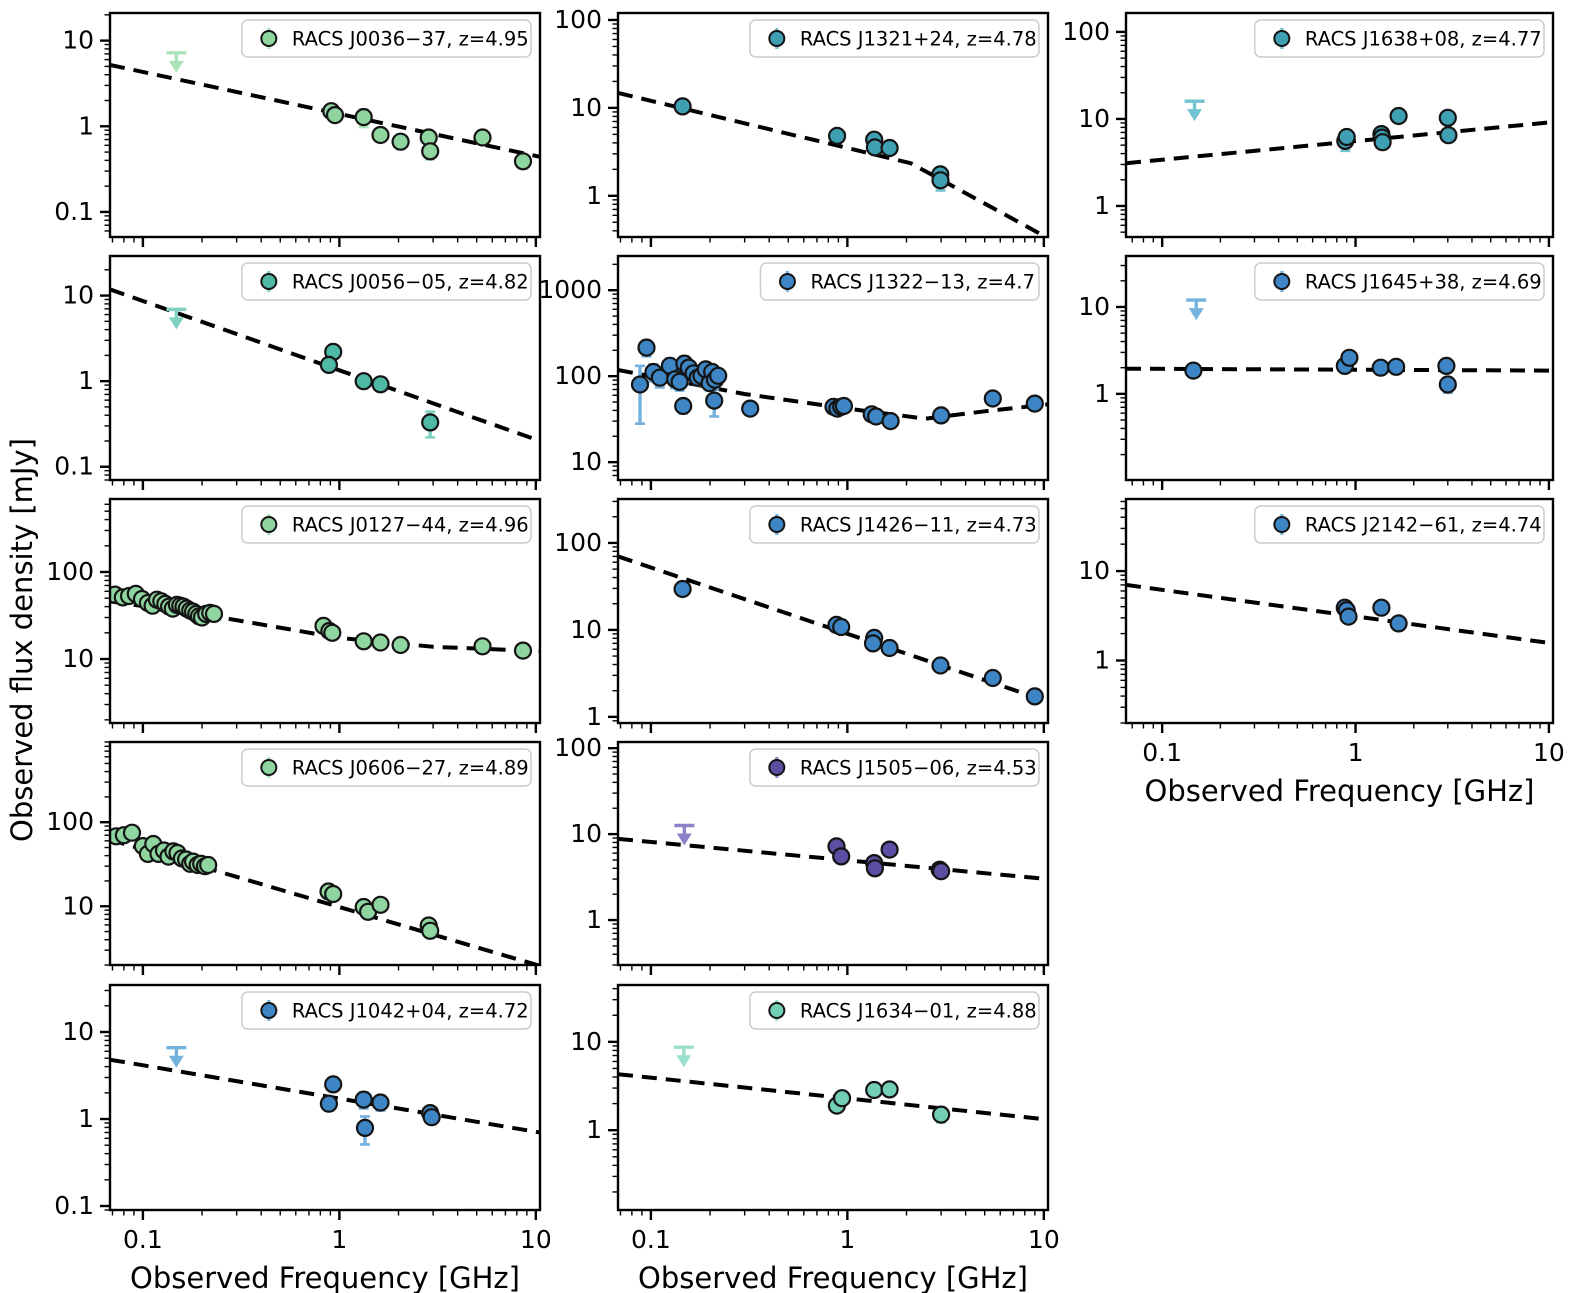 The image size is (1577, 1293). Describe the element at coordinates (74, 1205) in the screenshot. I see `y-tick-label: 0.1` at that location.